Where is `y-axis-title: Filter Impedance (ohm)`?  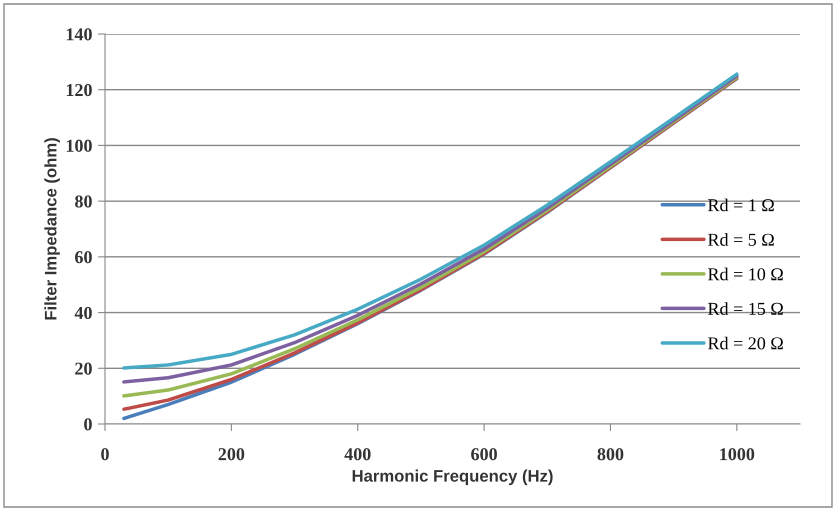
y-axis-title: Filter Impedance (ohm) is located at coordinates (52, 229).